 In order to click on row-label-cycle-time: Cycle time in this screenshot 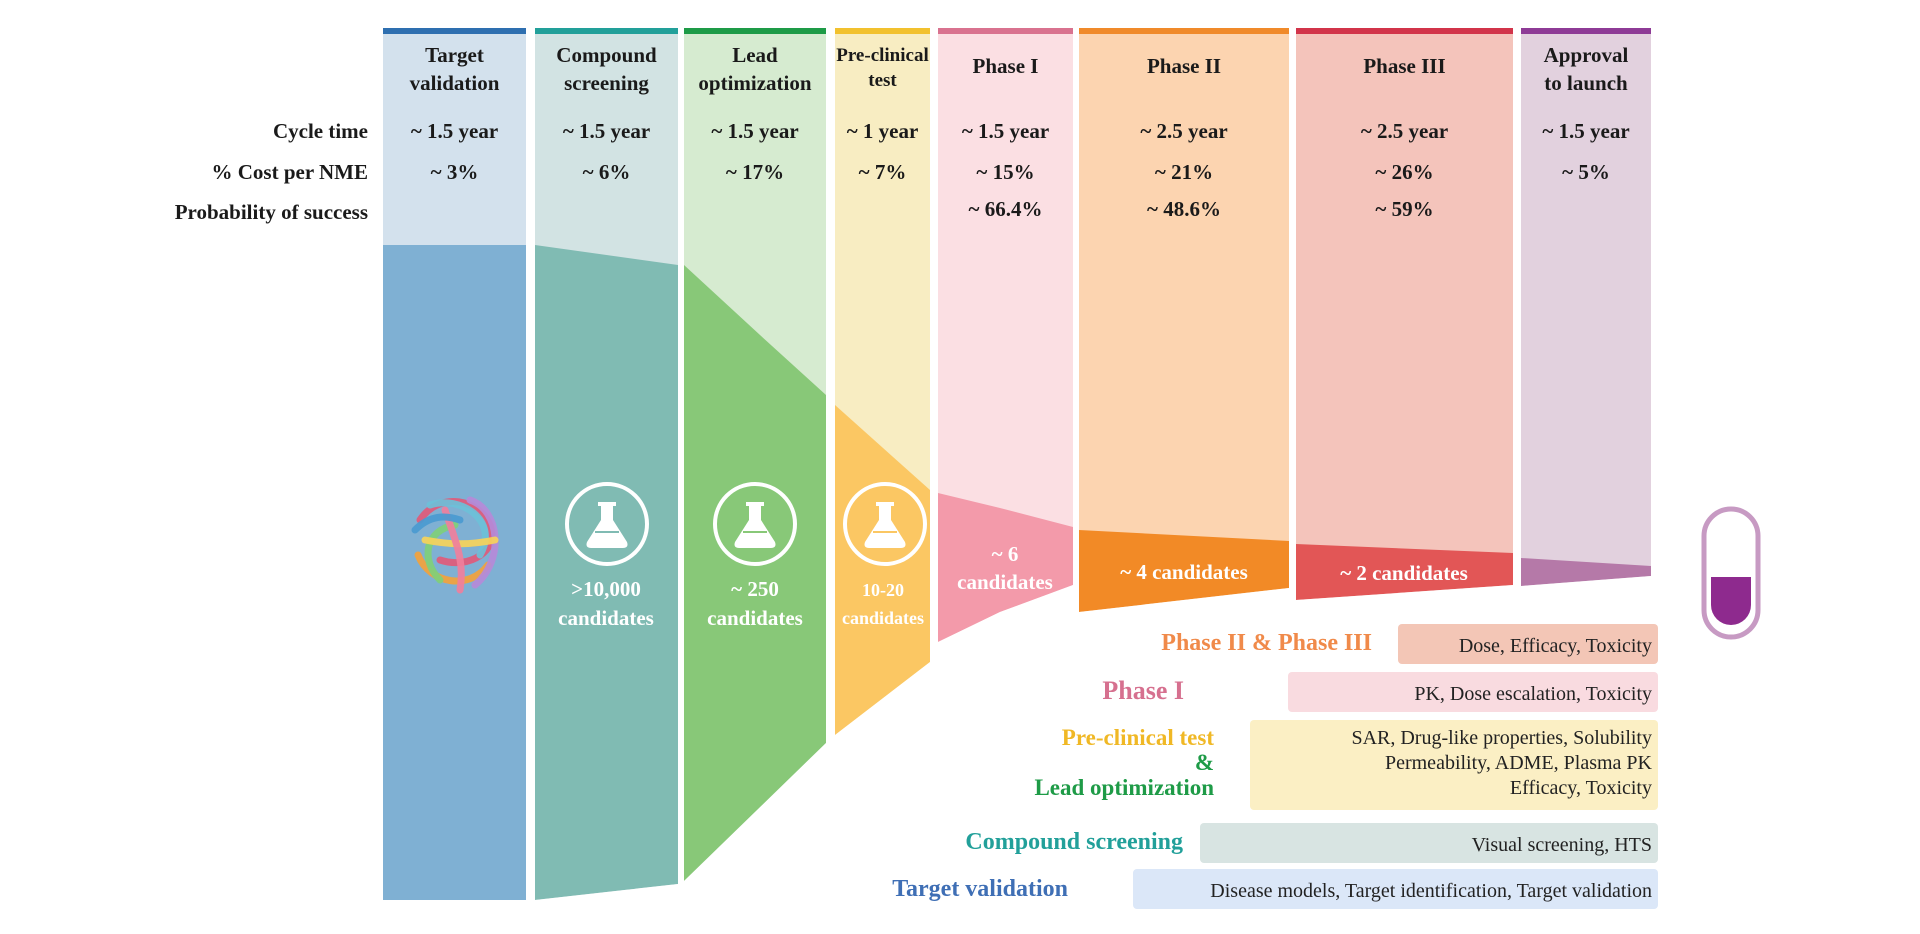, I will do `click(320, 131)`.